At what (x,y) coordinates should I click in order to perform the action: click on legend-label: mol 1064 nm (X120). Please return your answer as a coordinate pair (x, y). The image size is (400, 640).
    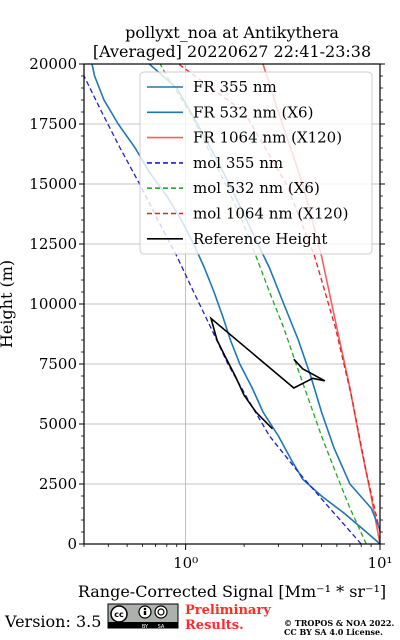
    Looking at the image, I should click on (270, 214).